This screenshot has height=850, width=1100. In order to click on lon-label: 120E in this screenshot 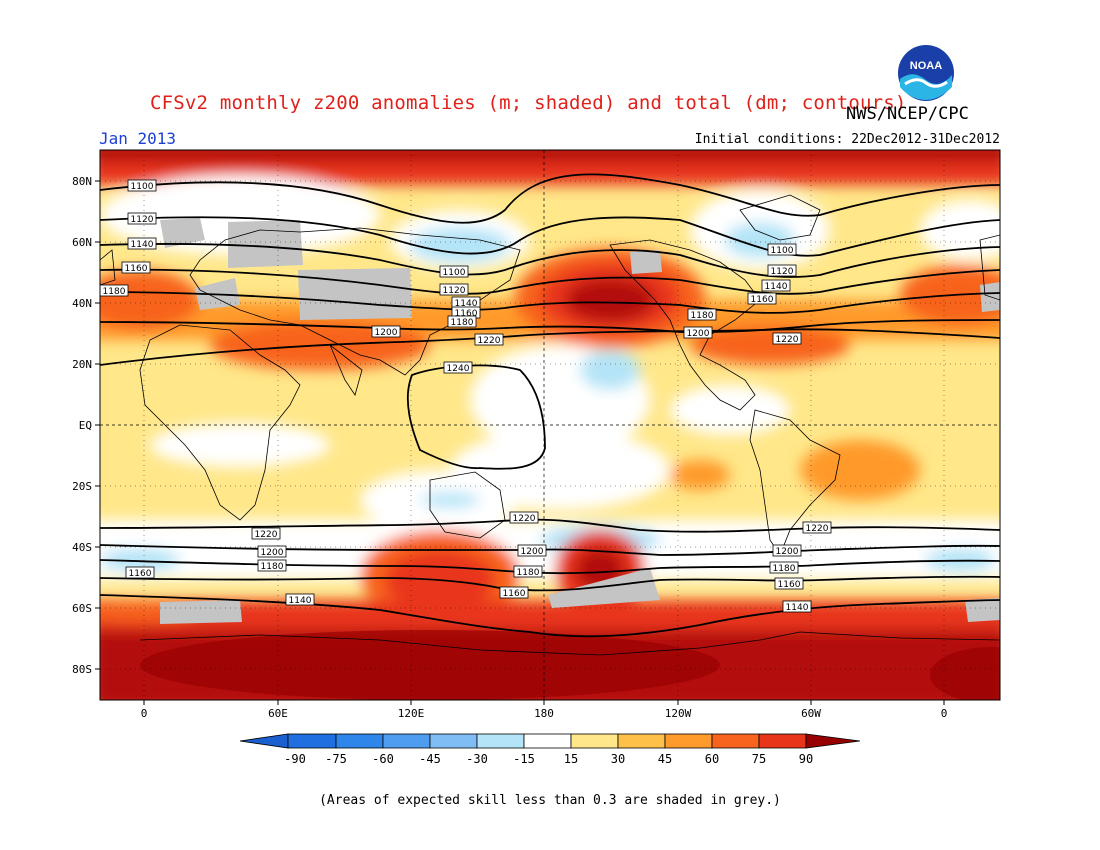, I will do `click(411, 713)`.